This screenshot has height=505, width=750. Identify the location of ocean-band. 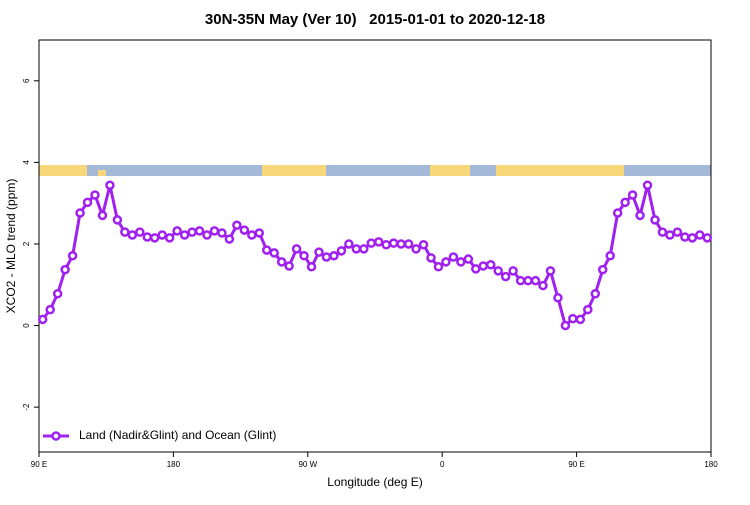
(375, 170).